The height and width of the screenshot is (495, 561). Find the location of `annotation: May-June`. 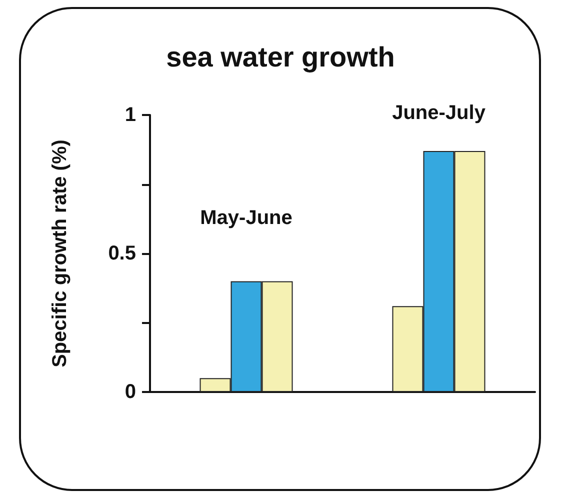

annotation: May-June is located at coordinates (246, 218).